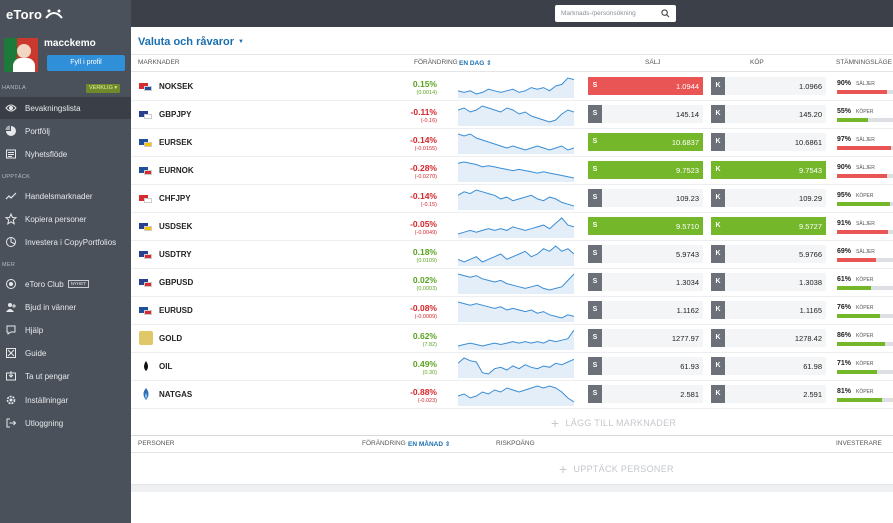 The image size is (893, 523). What do you see at coordinates (515, 443) in the screenshot?
I see `col-risk: RISKPOÄNG` at bounding box center [515, 443].